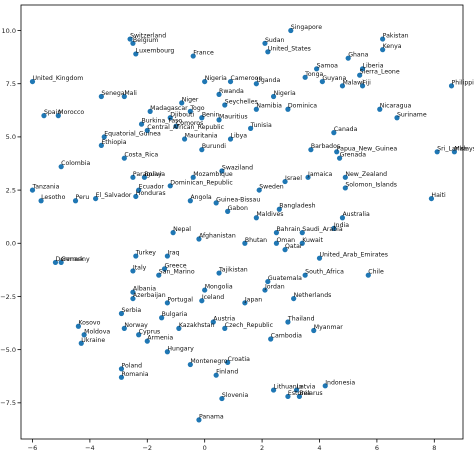 This screenshot has height=454, width=474. I want to click on point-label: Ukraine, so click(93, 340).